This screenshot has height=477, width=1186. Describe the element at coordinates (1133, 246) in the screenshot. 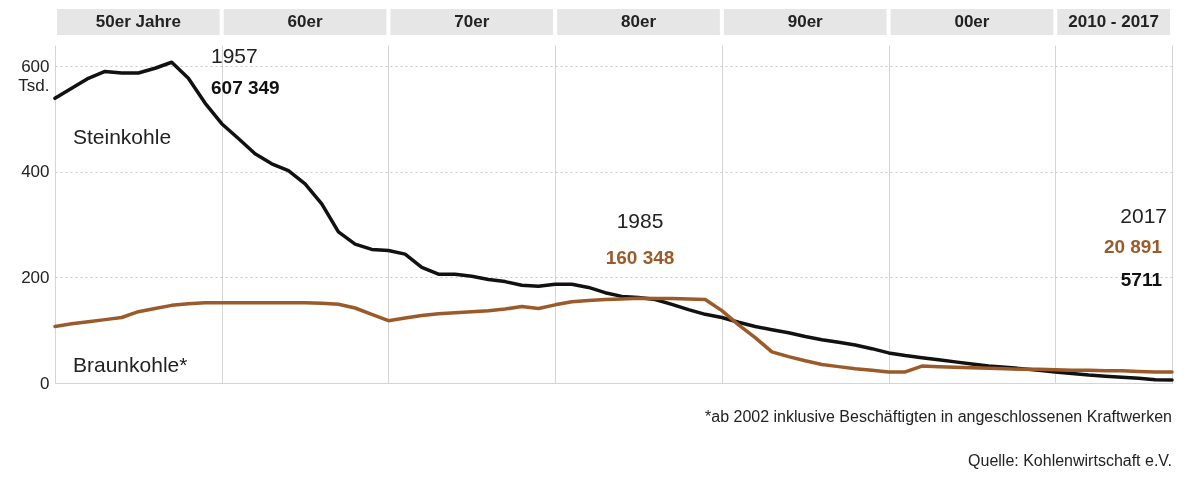

I see `annotation: 20 891` at that location.